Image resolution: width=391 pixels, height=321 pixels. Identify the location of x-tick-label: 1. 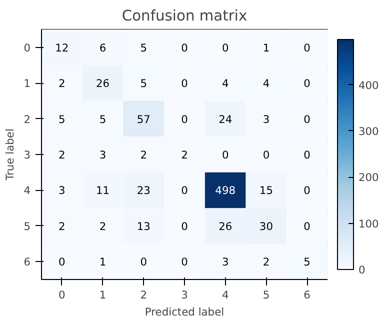
(102, 295).